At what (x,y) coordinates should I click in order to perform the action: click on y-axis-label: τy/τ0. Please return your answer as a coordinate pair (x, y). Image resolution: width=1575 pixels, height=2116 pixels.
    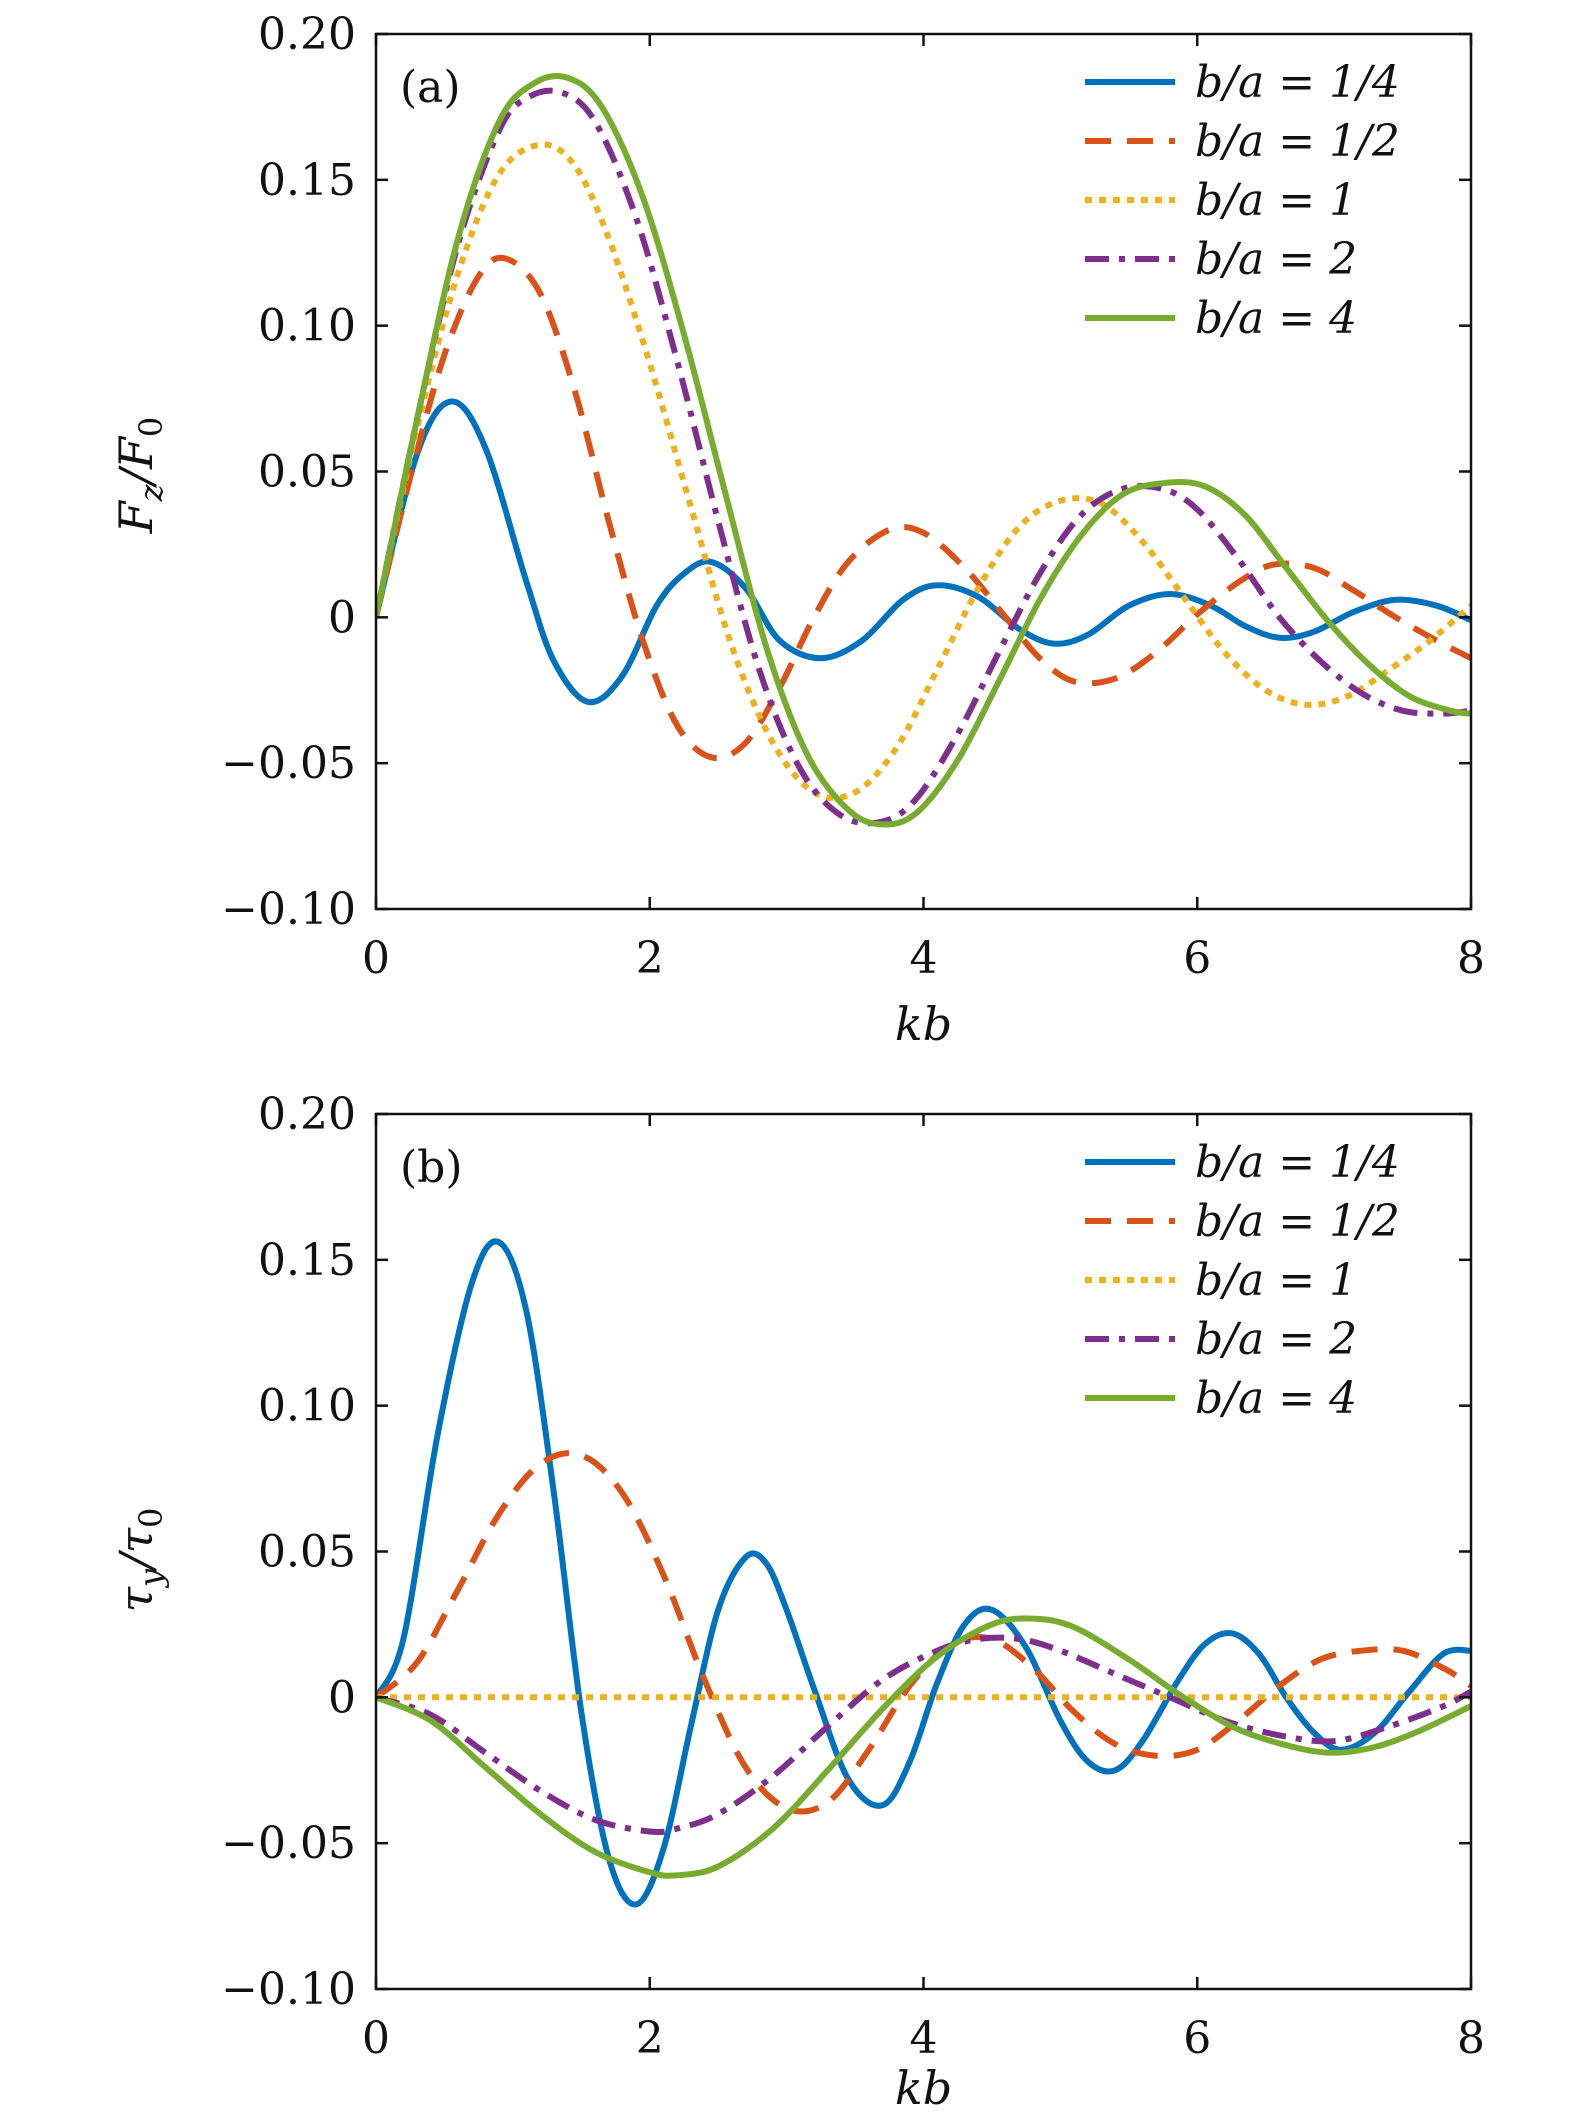
    Looking at the image, I should click on (139, 1560).